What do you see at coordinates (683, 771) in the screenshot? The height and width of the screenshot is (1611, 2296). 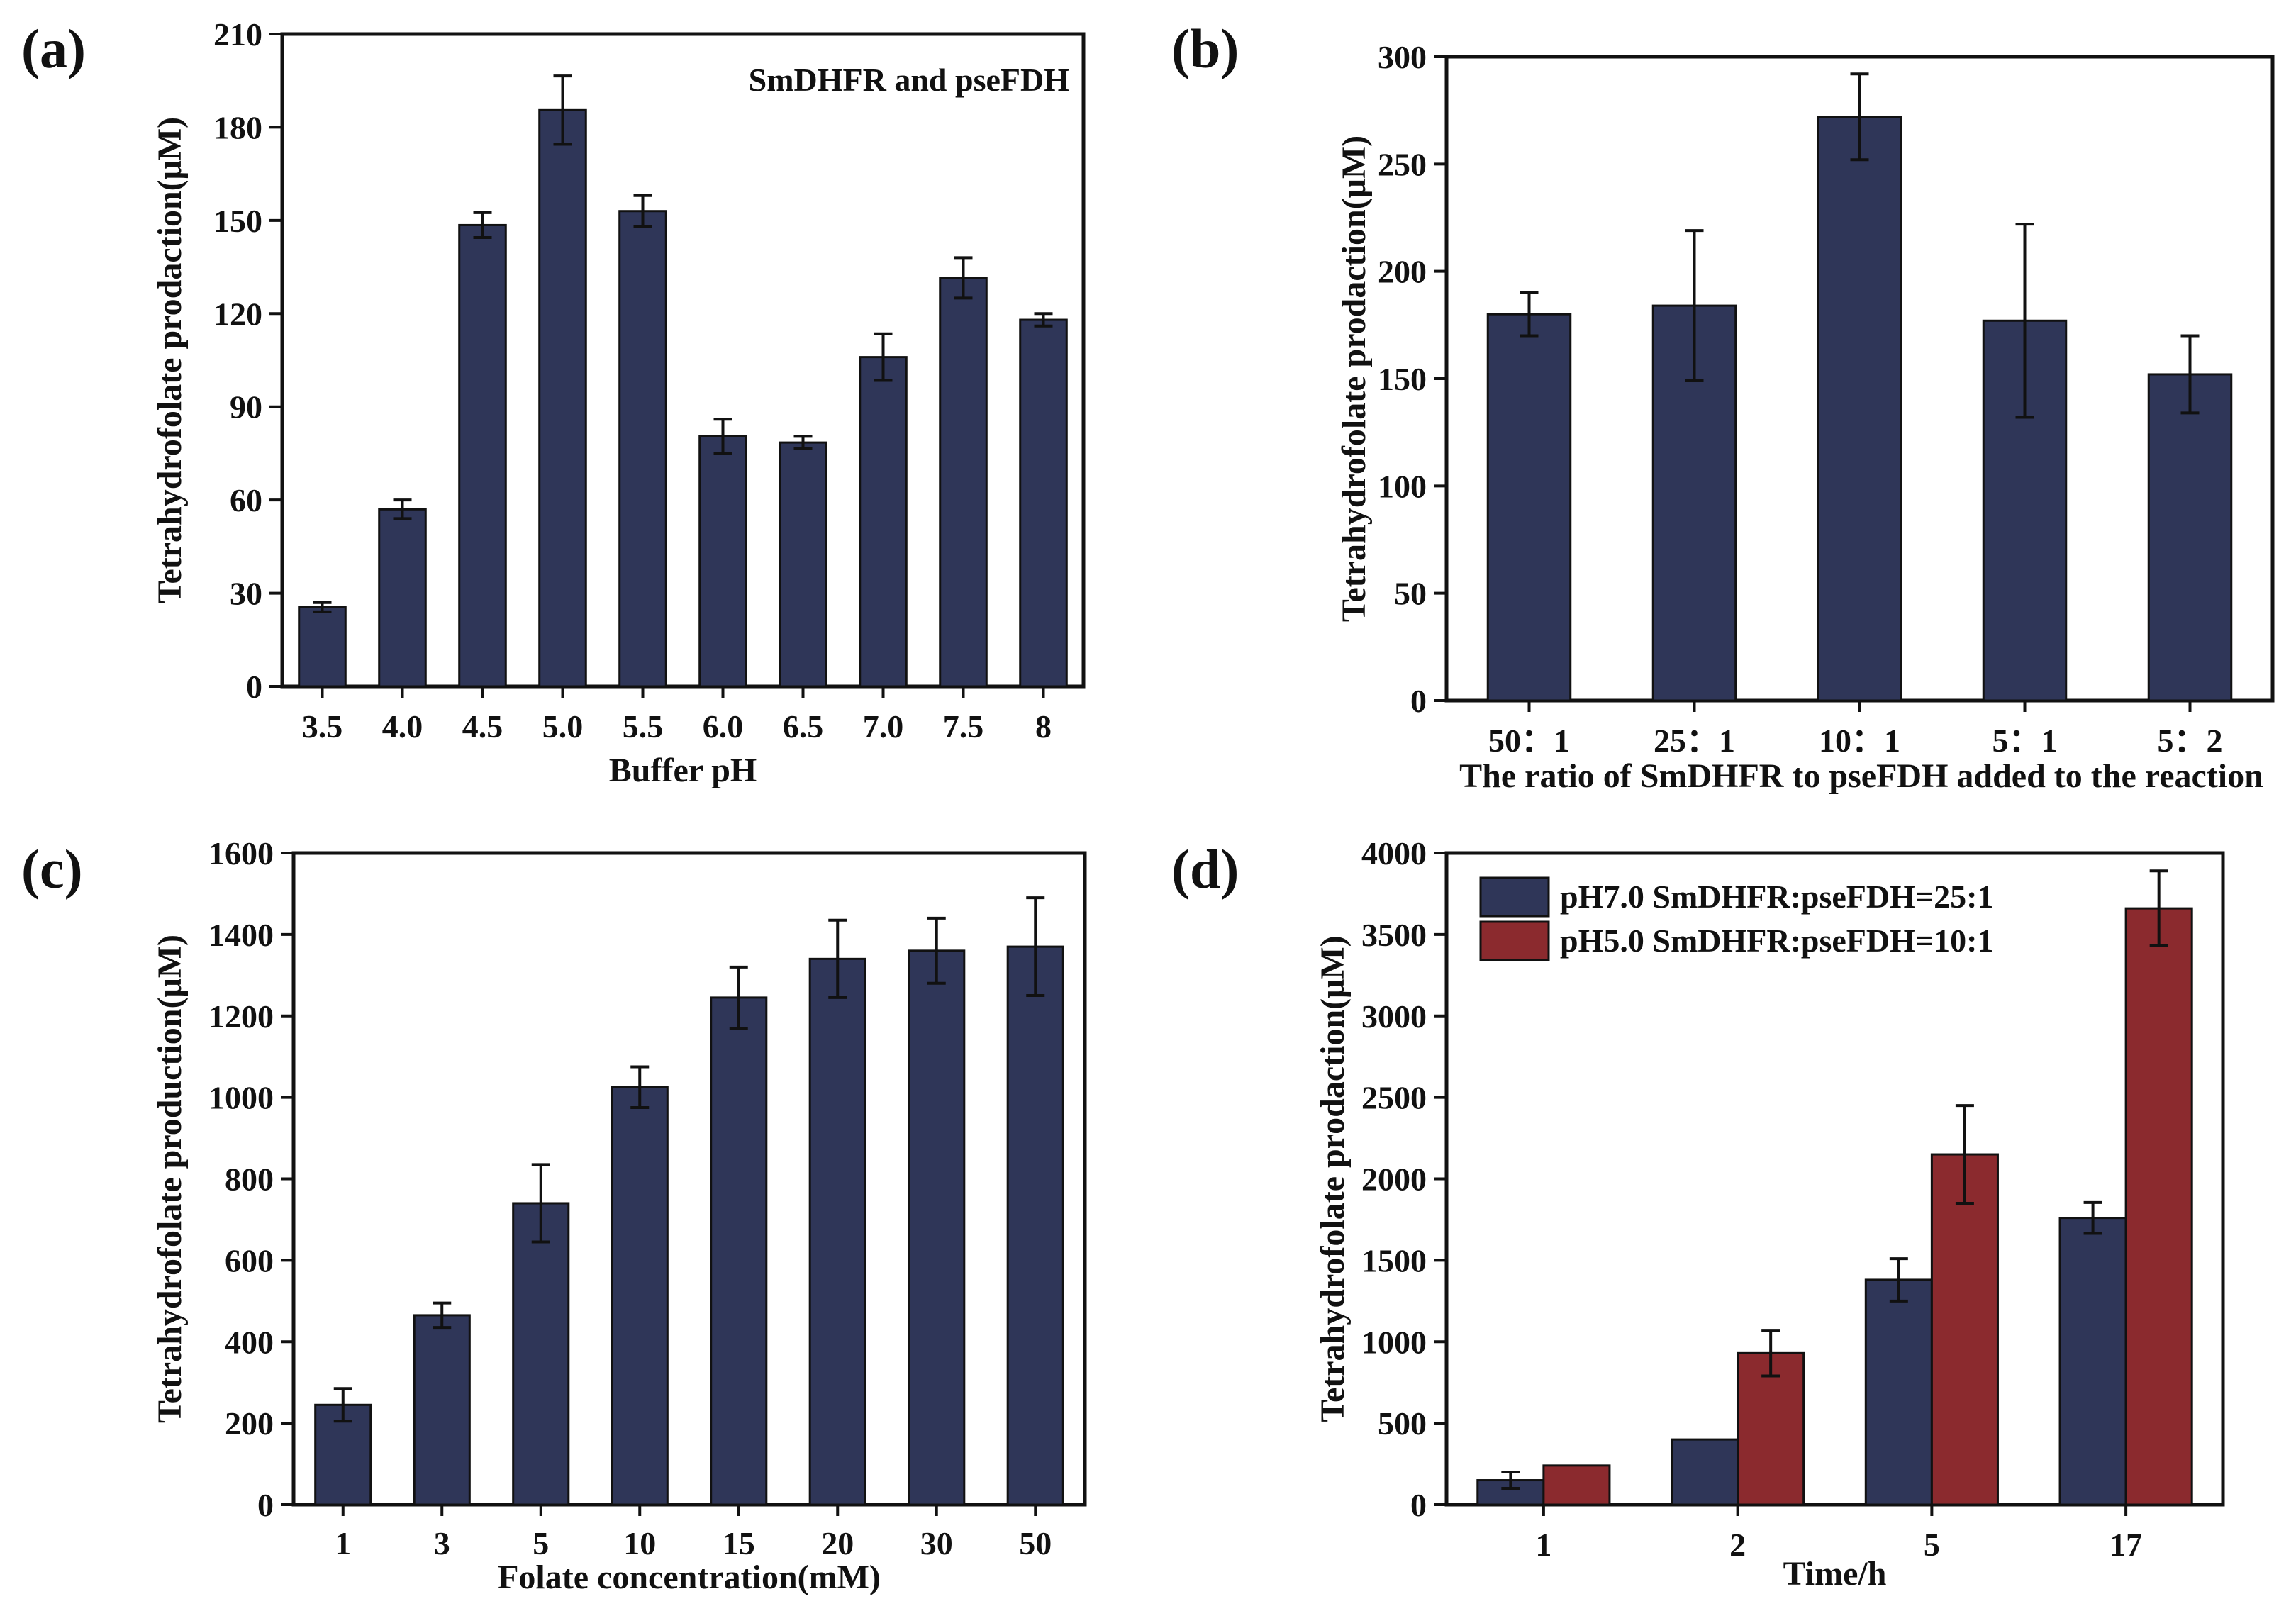 I see `x-axis-title: Buffer pH` at bounding box center [683, 771].